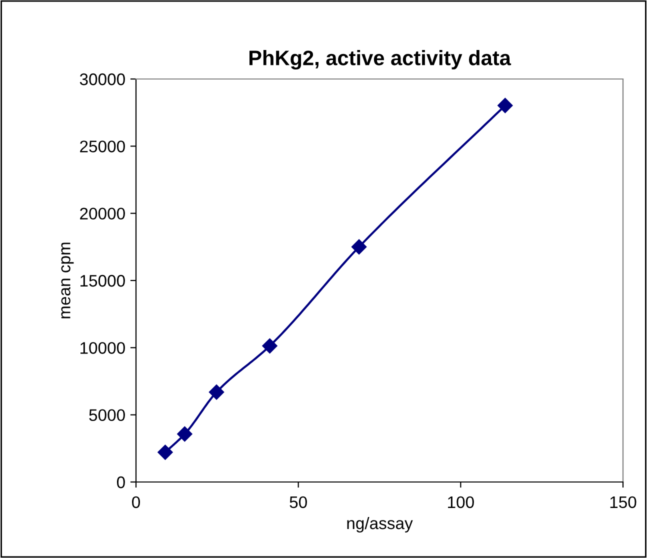 This screenshot has width=647, height=558. I want to click on x-tick-label: 150, so click(623, 502).